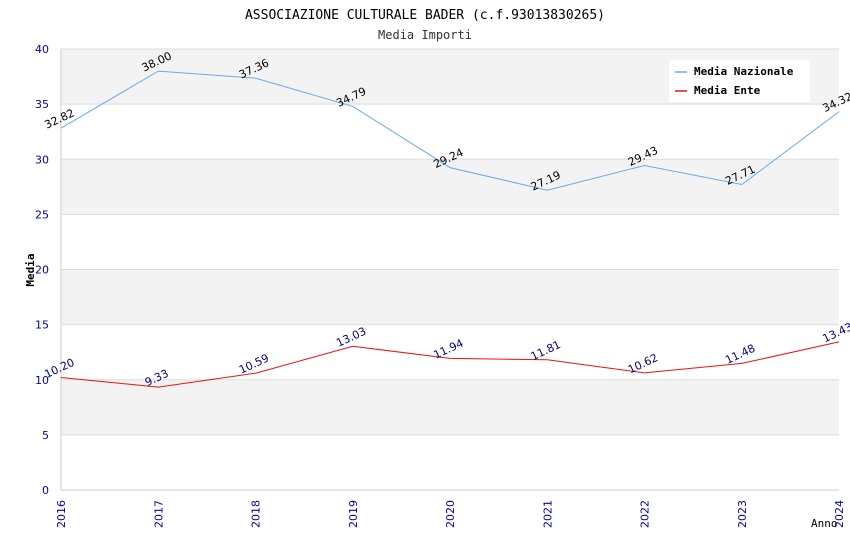 This screenshot has width=850, height=550. Describe the element at coordinates (59, 368) in the screenshot. I see `data-label: 10.20` at that location.